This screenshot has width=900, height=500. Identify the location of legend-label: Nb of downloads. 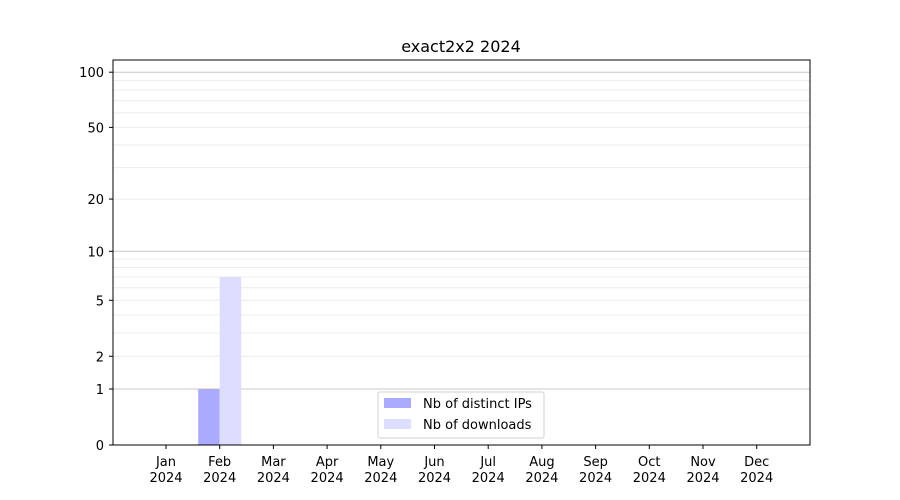
(477, 425).